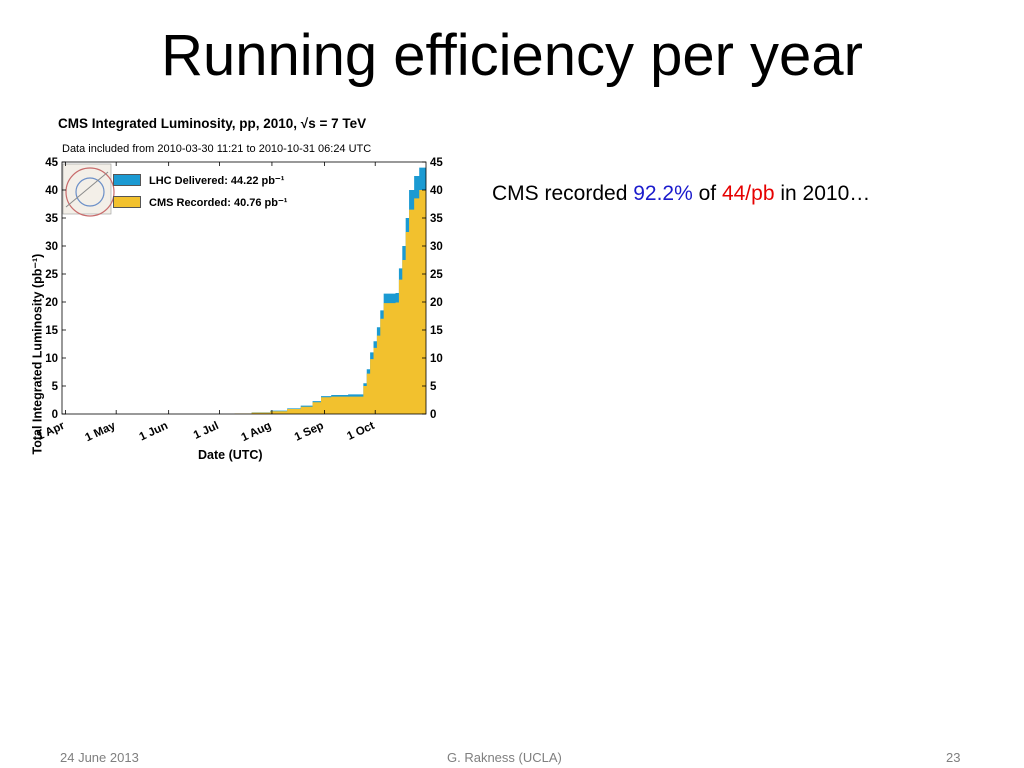  I want to click on x-tick-label: 1 May, so click(100, 432).